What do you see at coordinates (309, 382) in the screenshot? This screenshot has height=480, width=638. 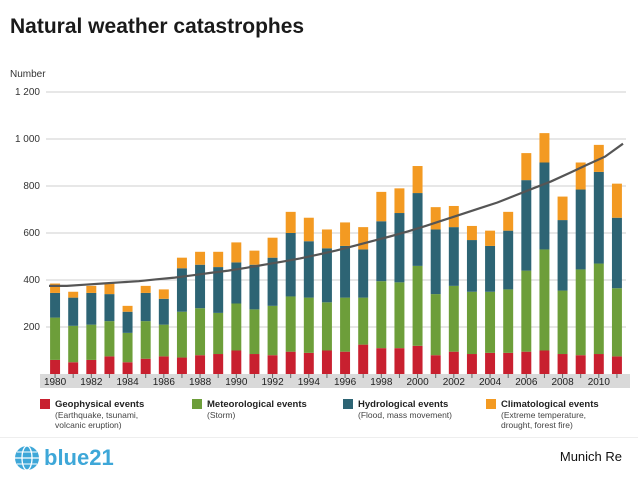 I see `x-tick-label: 1994` at bounding box center [309, 382].